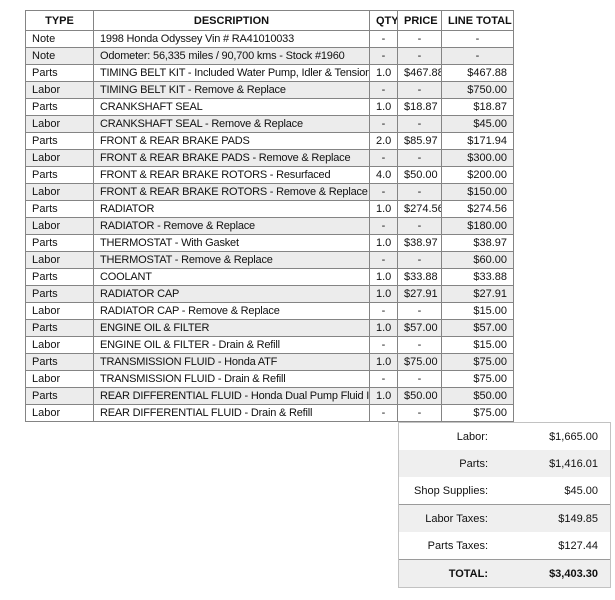 This screenshot has height=600, width=615. I want to click on cell-price: $85.97, so click(419, 141).